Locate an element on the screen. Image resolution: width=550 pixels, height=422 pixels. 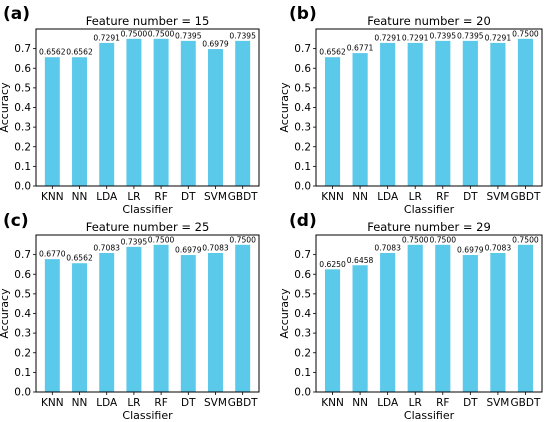
data-label: 0.6250 is located at coordinates (332, 264).